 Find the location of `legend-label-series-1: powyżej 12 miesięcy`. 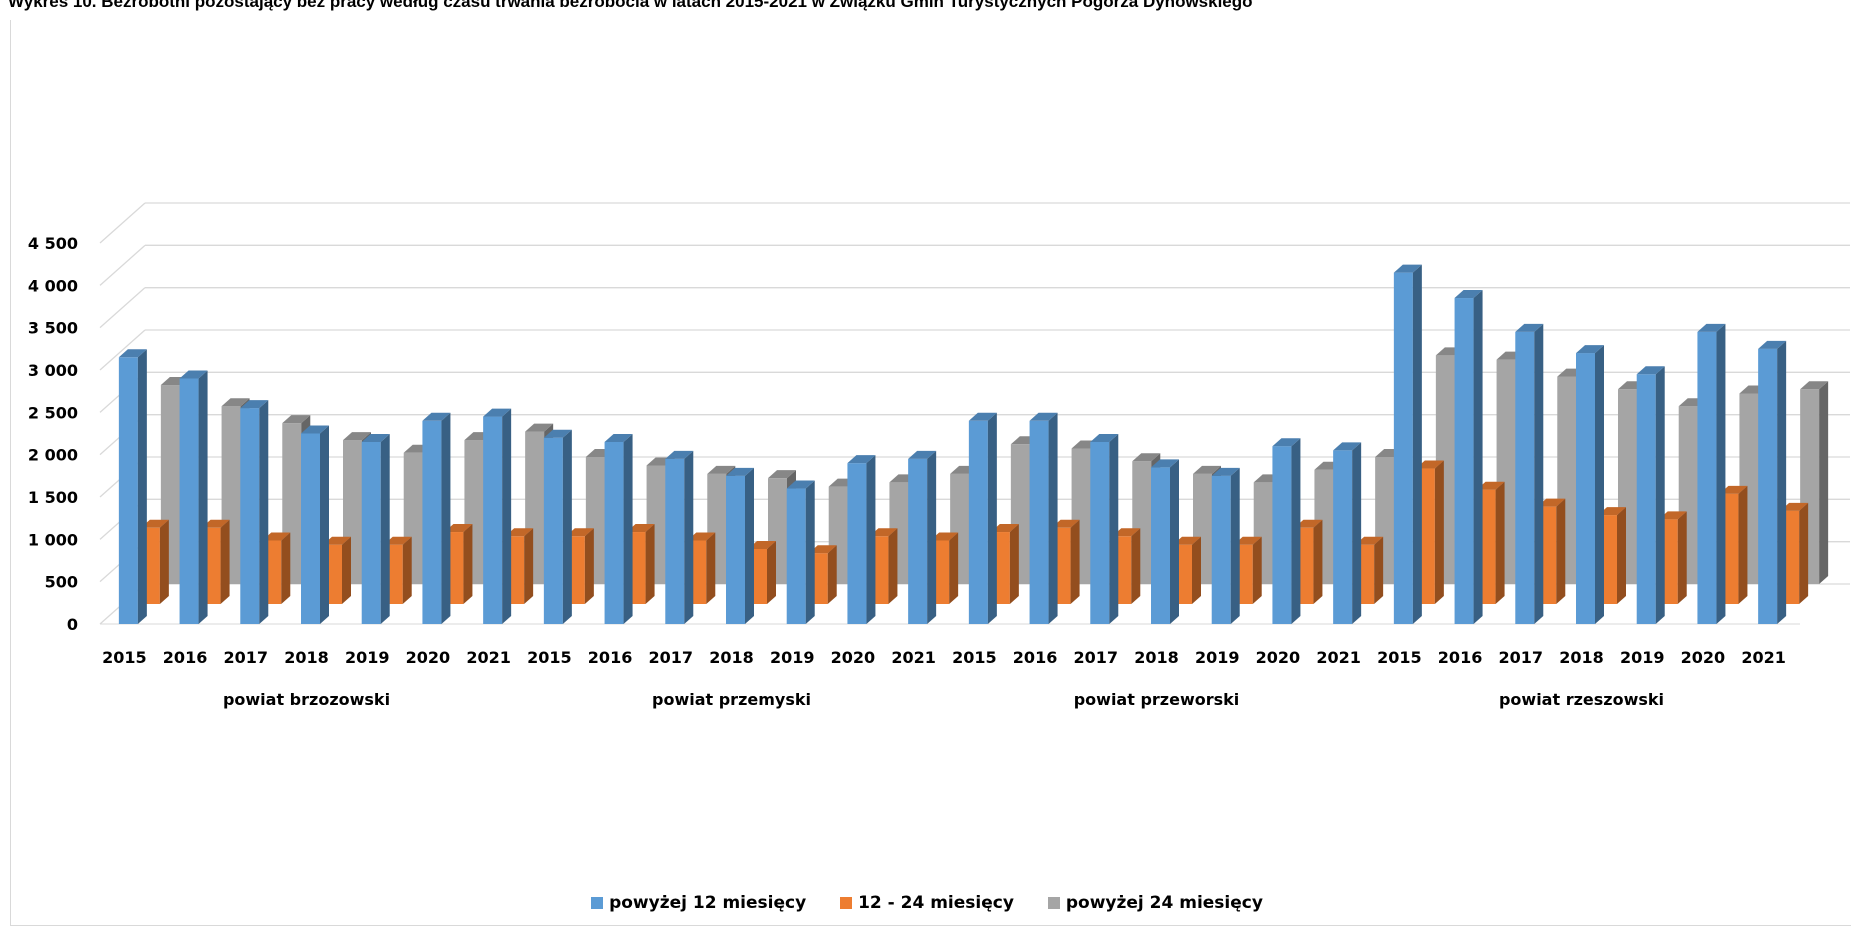

legend-label-series-1: powyżej 12 miesięcy is located at coordinates (708, 903).